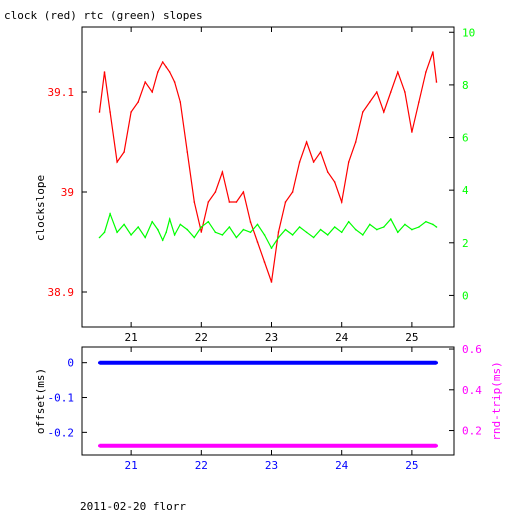  I want to click on y-tick-label: 39, so click(67, 192).